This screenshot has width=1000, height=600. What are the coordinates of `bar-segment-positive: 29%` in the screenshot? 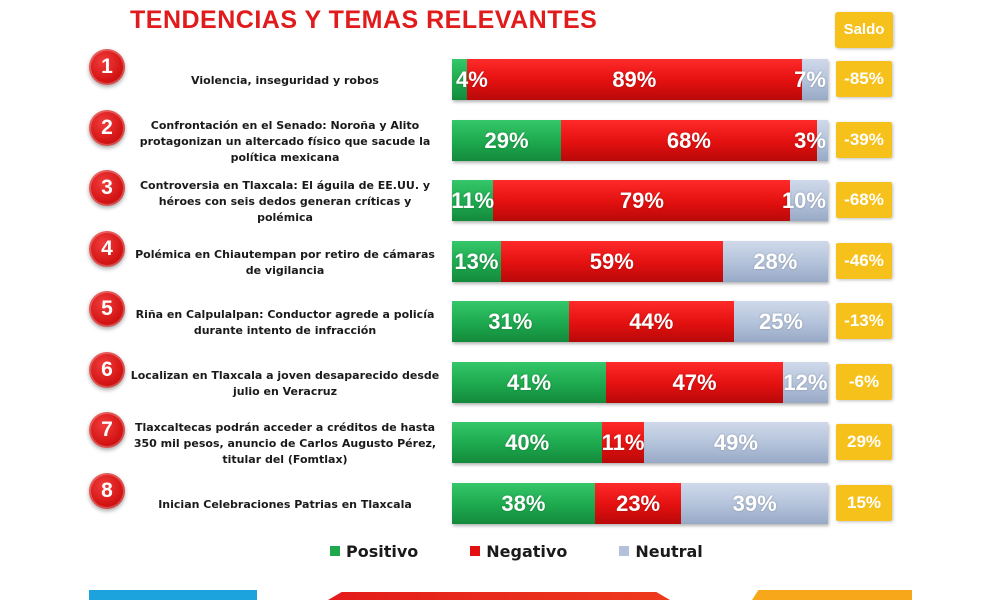 It's located at (507, 140).